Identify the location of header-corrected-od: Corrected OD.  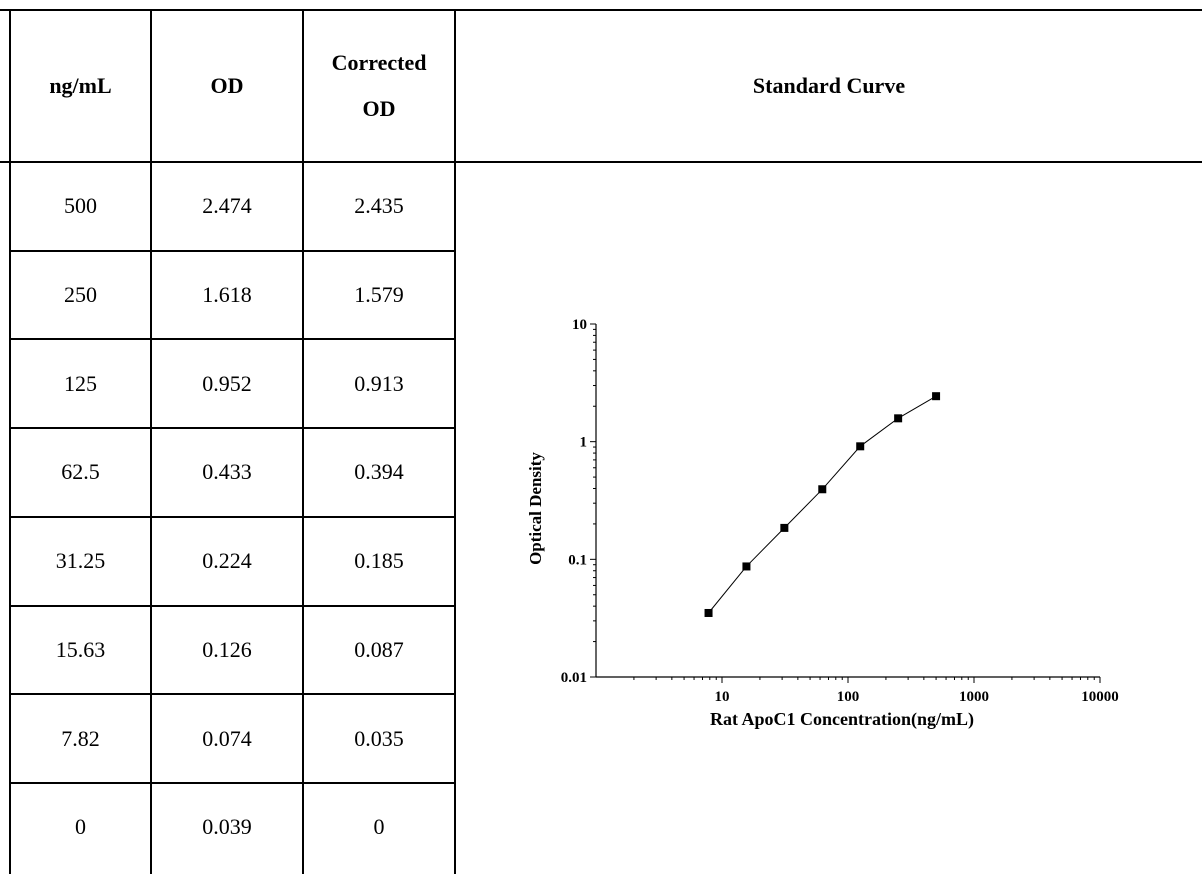
(379, 86).